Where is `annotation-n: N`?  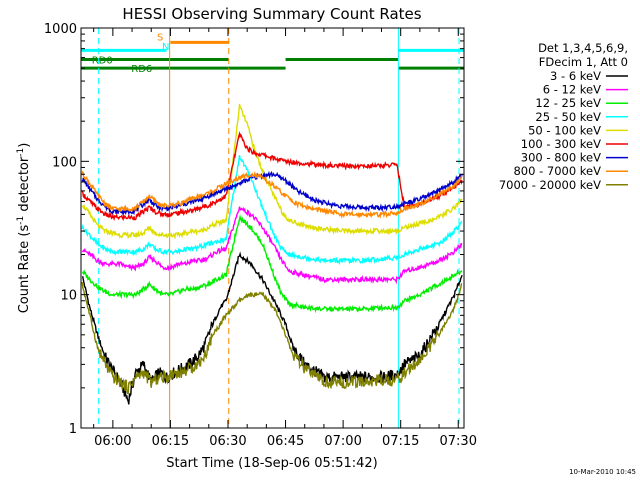 annotation-n: N is located at coordinates (165, 47).